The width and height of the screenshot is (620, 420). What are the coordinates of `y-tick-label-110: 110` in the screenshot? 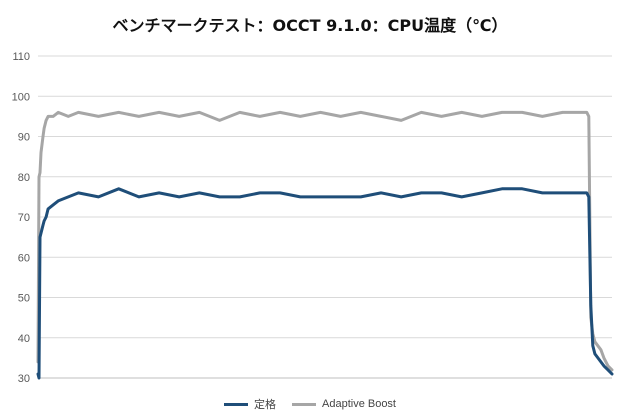 It's located at (21, 57).